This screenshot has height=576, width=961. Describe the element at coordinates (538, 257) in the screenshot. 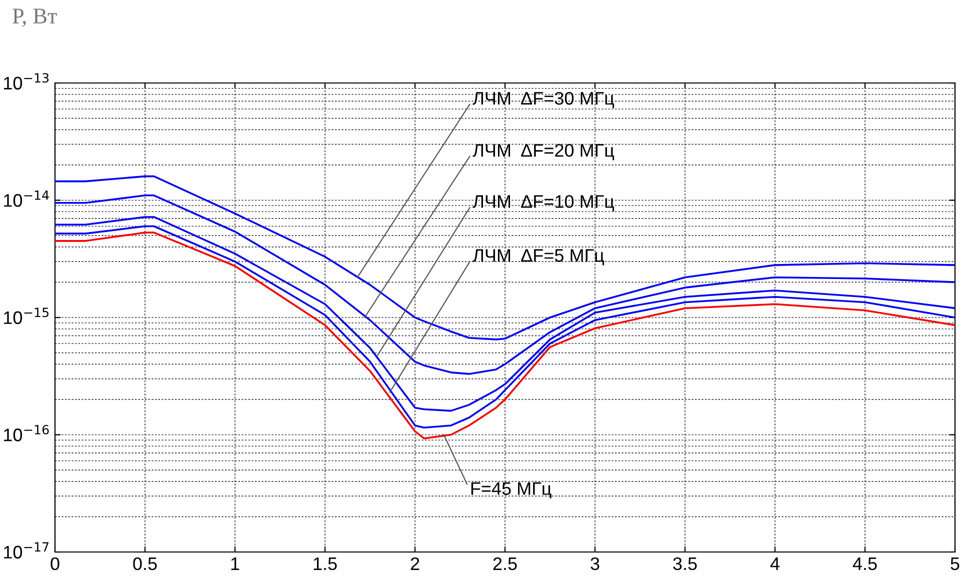

I see `annotation: ЛЧМ ΔF=5 МГц` at that location.